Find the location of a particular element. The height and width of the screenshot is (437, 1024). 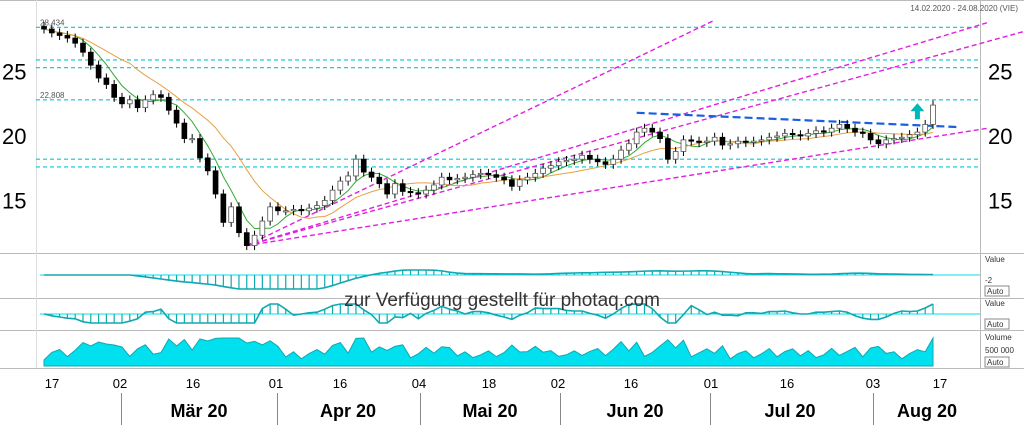

indicator-1-reference: -2 is located at coordinates (989, 280).